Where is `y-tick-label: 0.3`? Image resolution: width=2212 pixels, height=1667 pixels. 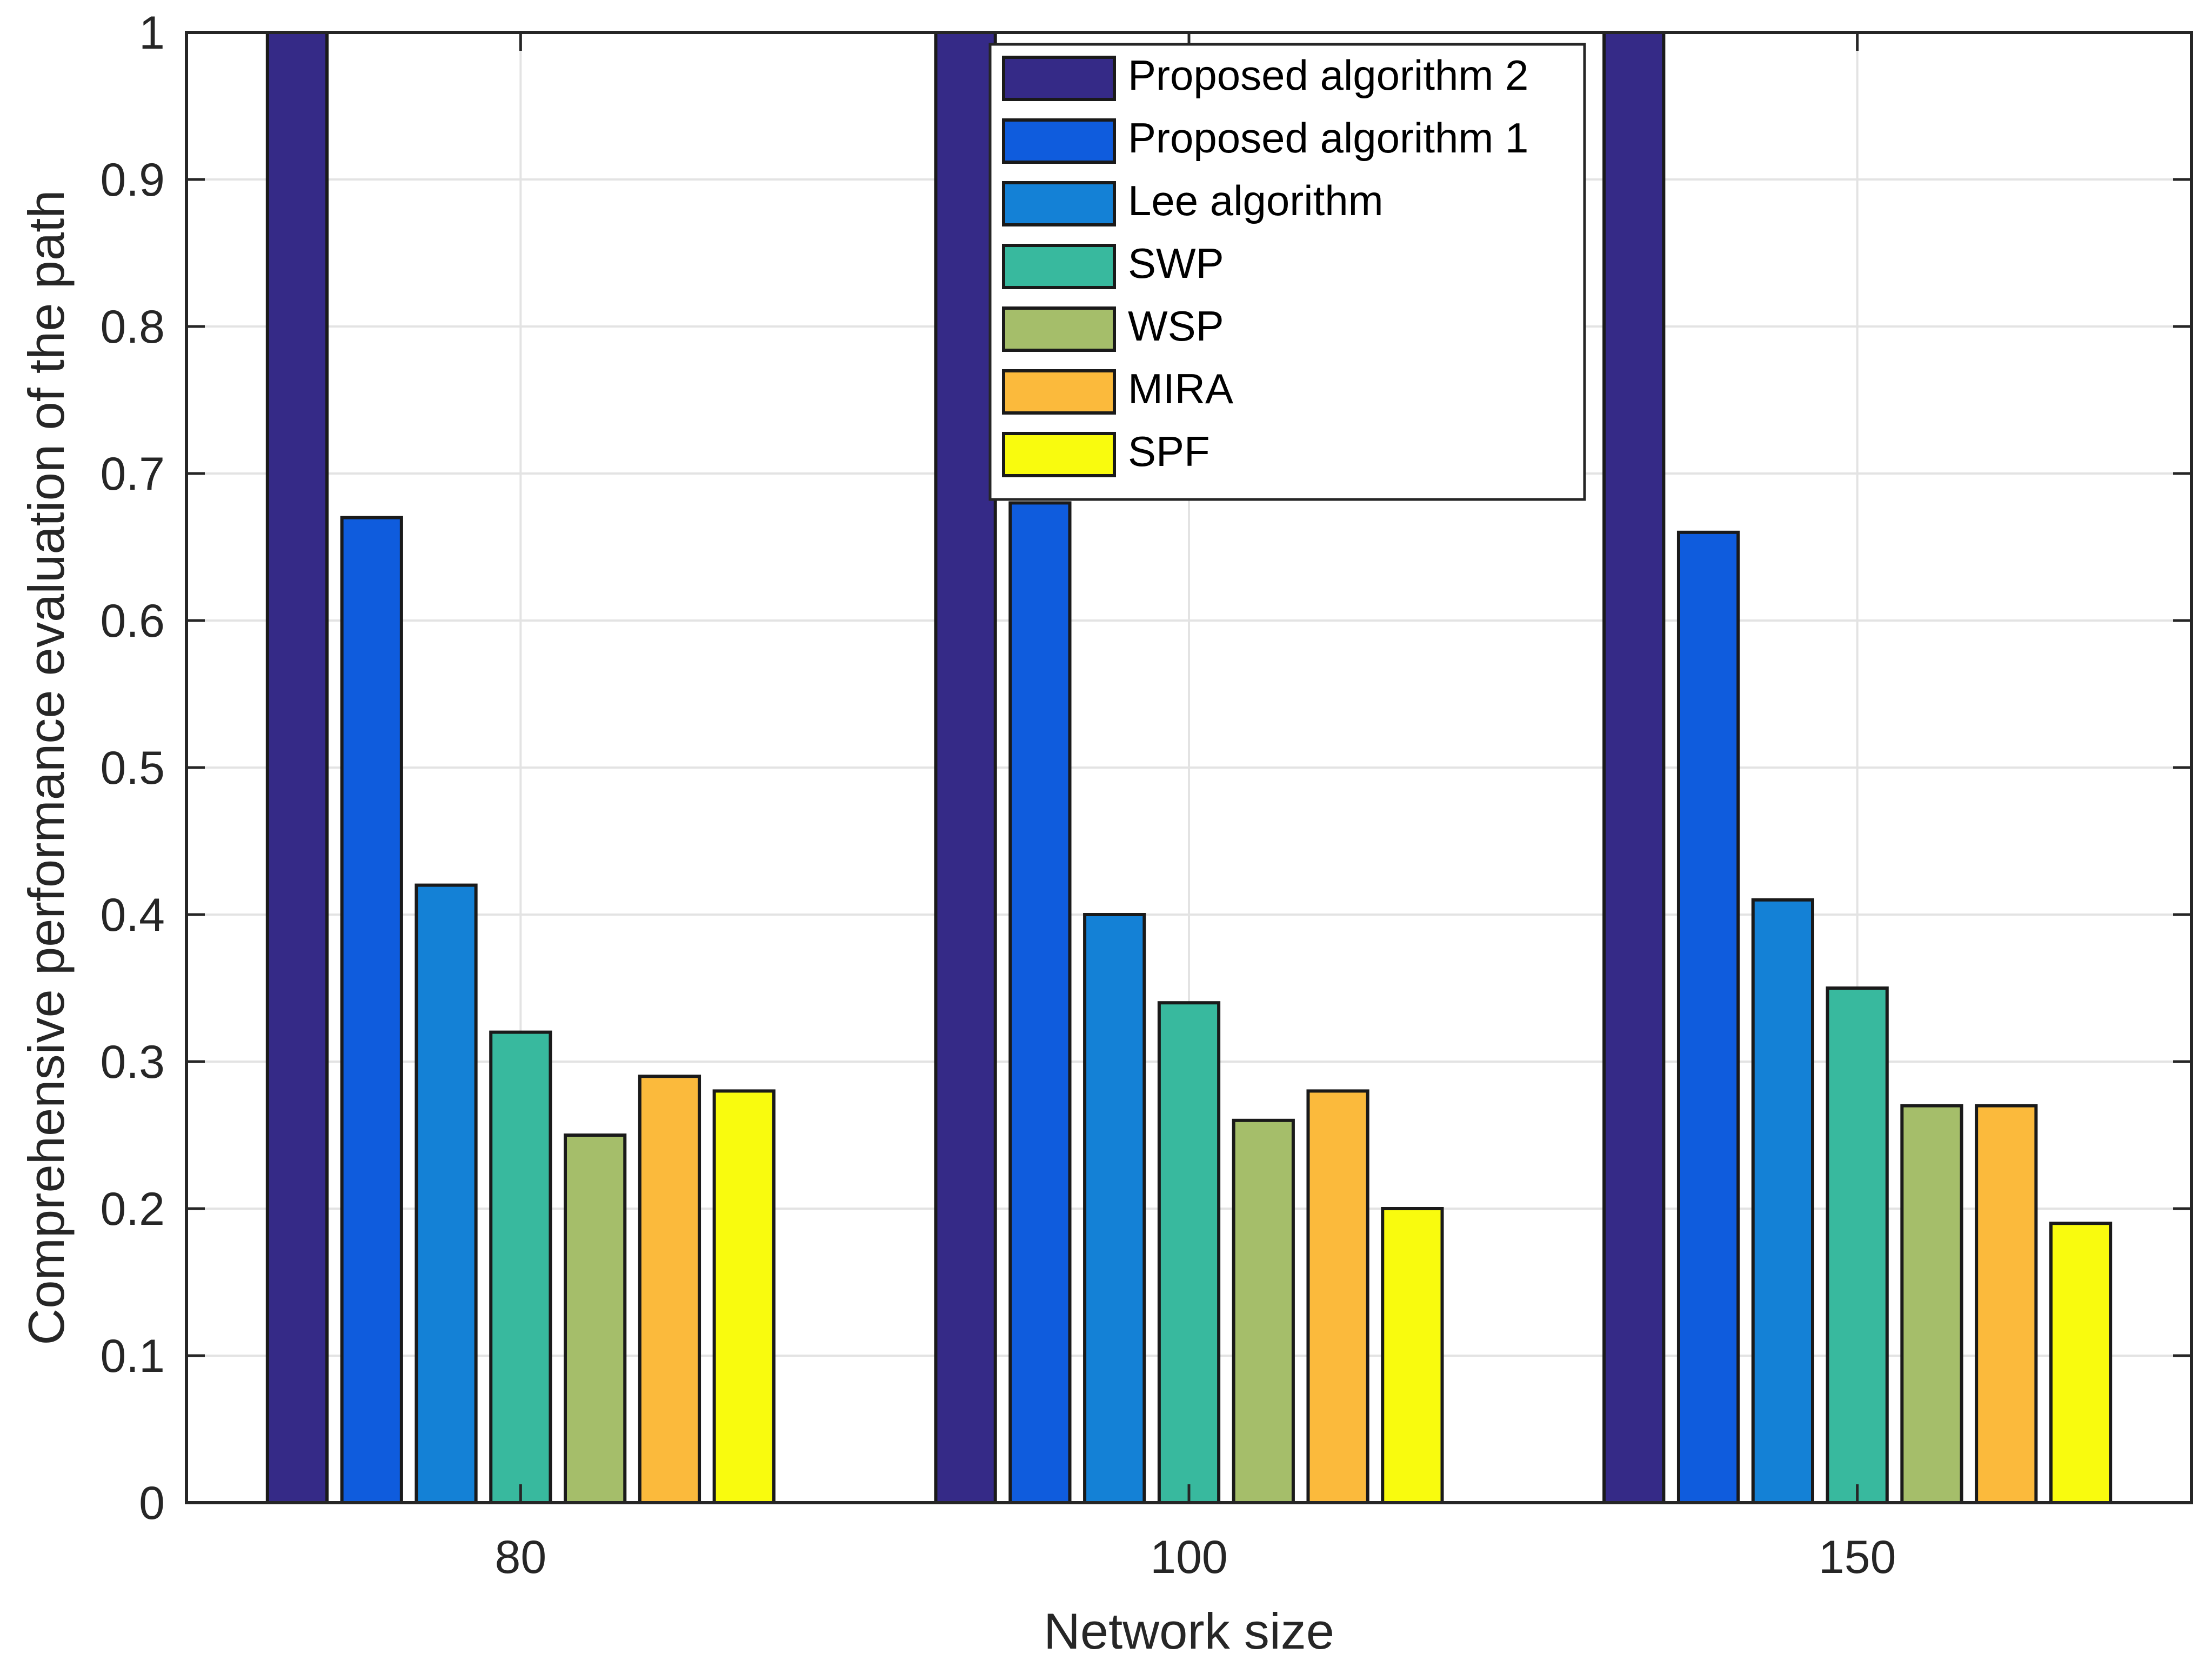 y-tick-label: 0.3 is located at coordinates (132, 1062).